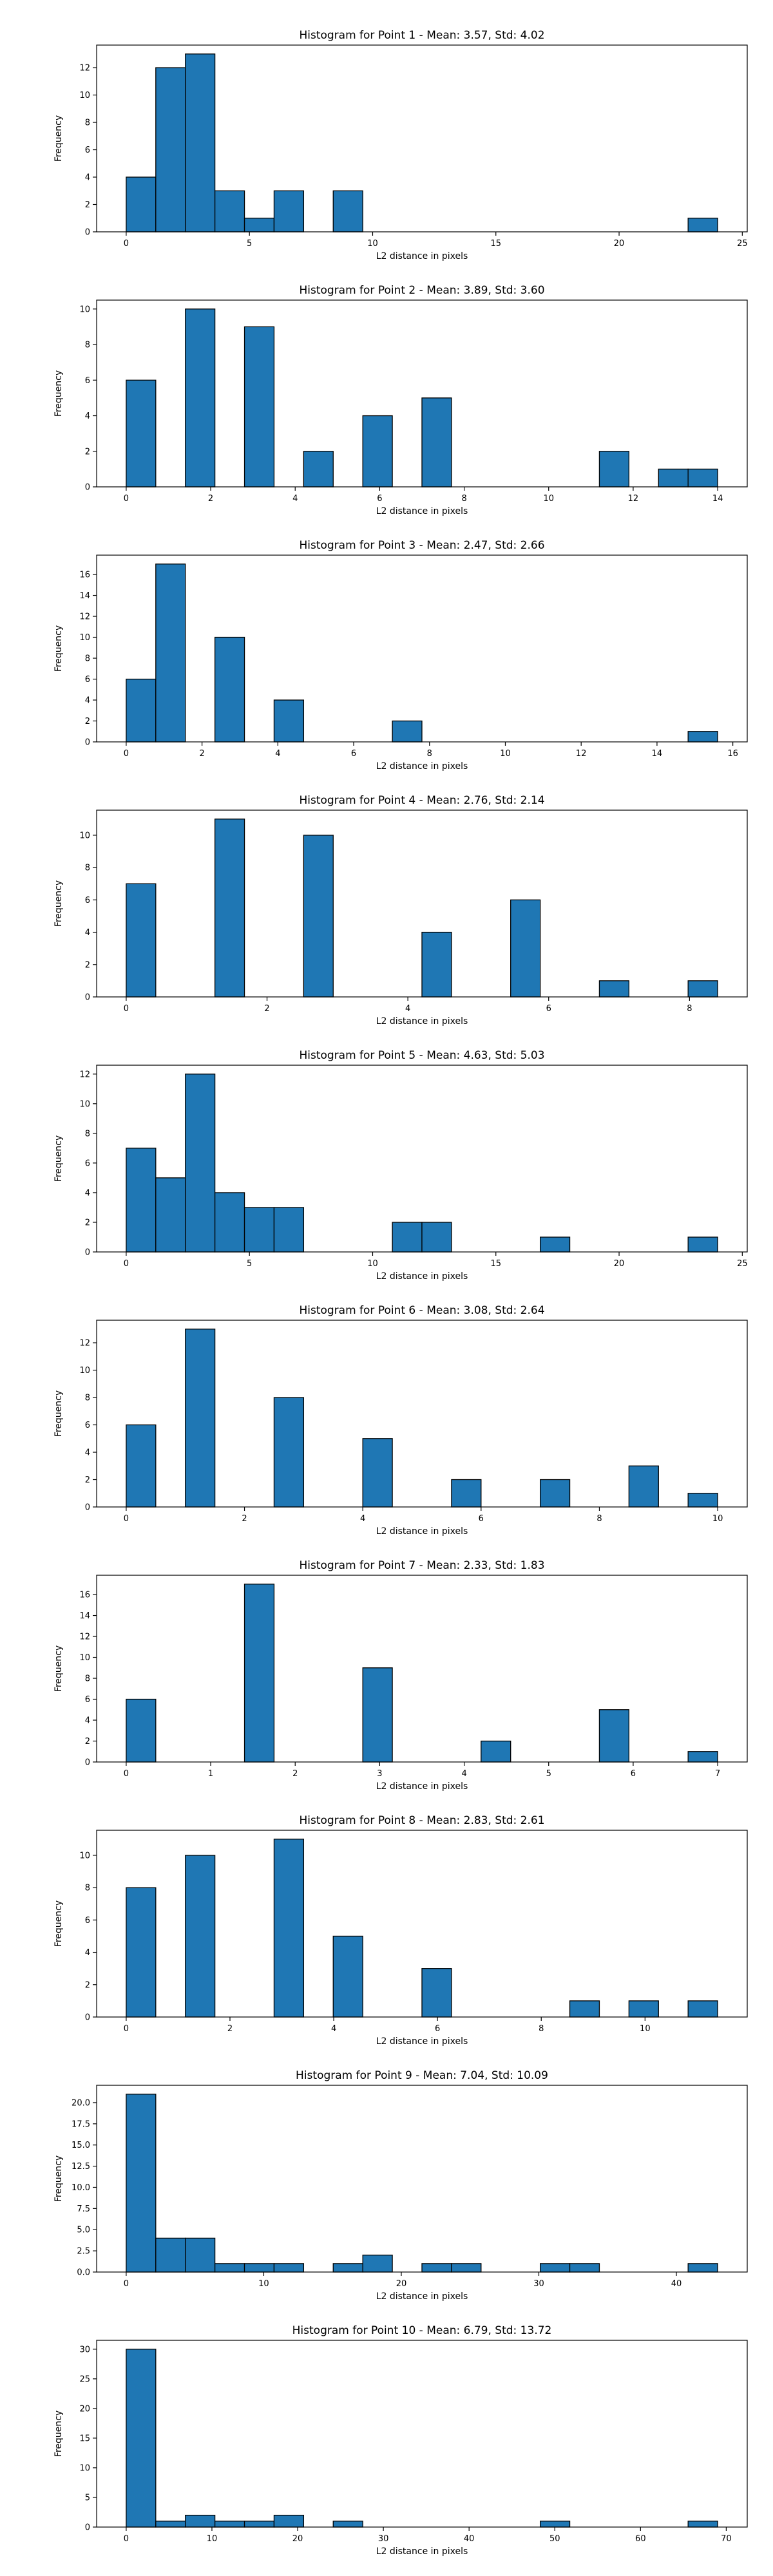 The image size is (773, 2576). I want to click on y-tick-label: 25, so click(84, 2379).